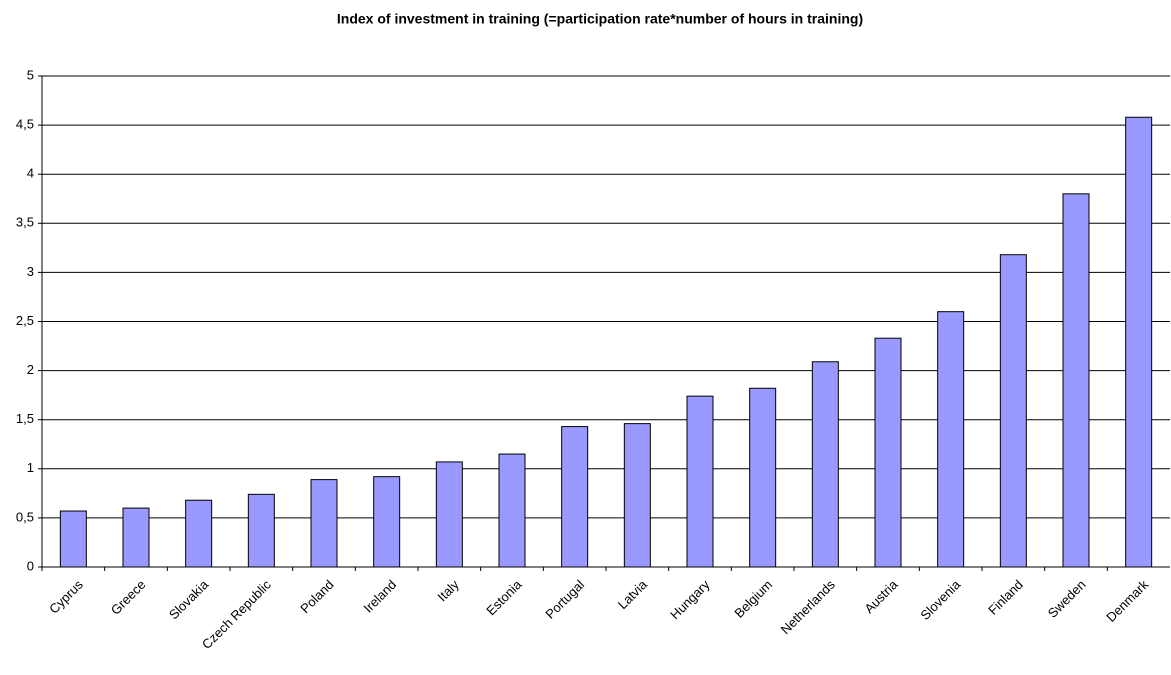 The width and height of the screenshot is (1171, 675). What do you see at coordinates (940, 599) in the screenshot?
I see `x-tick-label: Slovenia` at bounding box center [940, 599].